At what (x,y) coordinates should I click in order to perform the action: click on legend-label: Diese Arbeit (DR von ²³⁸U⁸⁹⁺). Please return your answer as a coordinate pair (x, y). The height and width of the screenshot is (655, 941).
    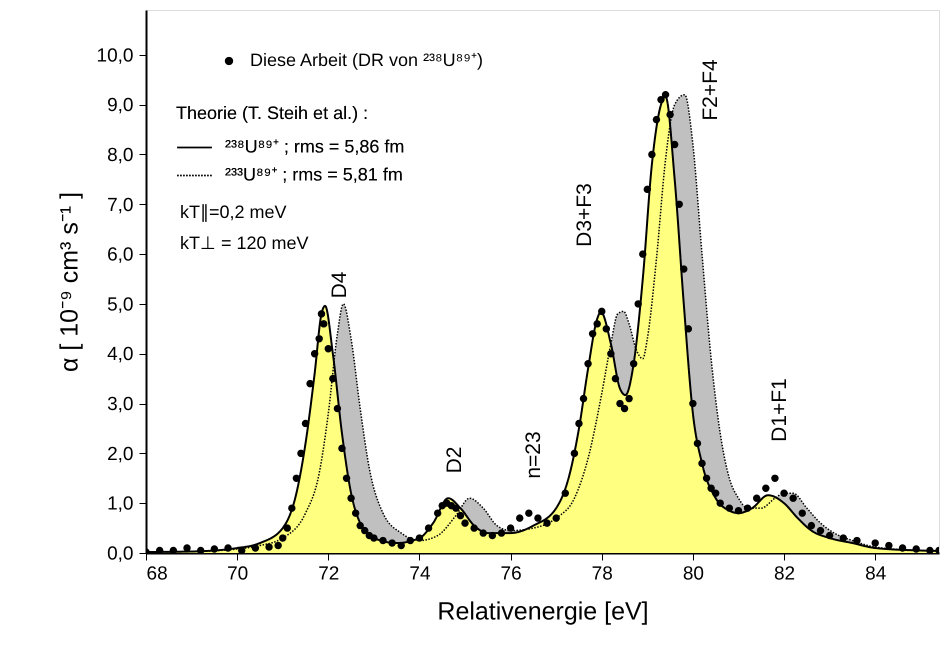
    Looking at the image, I should click on (366, 60).